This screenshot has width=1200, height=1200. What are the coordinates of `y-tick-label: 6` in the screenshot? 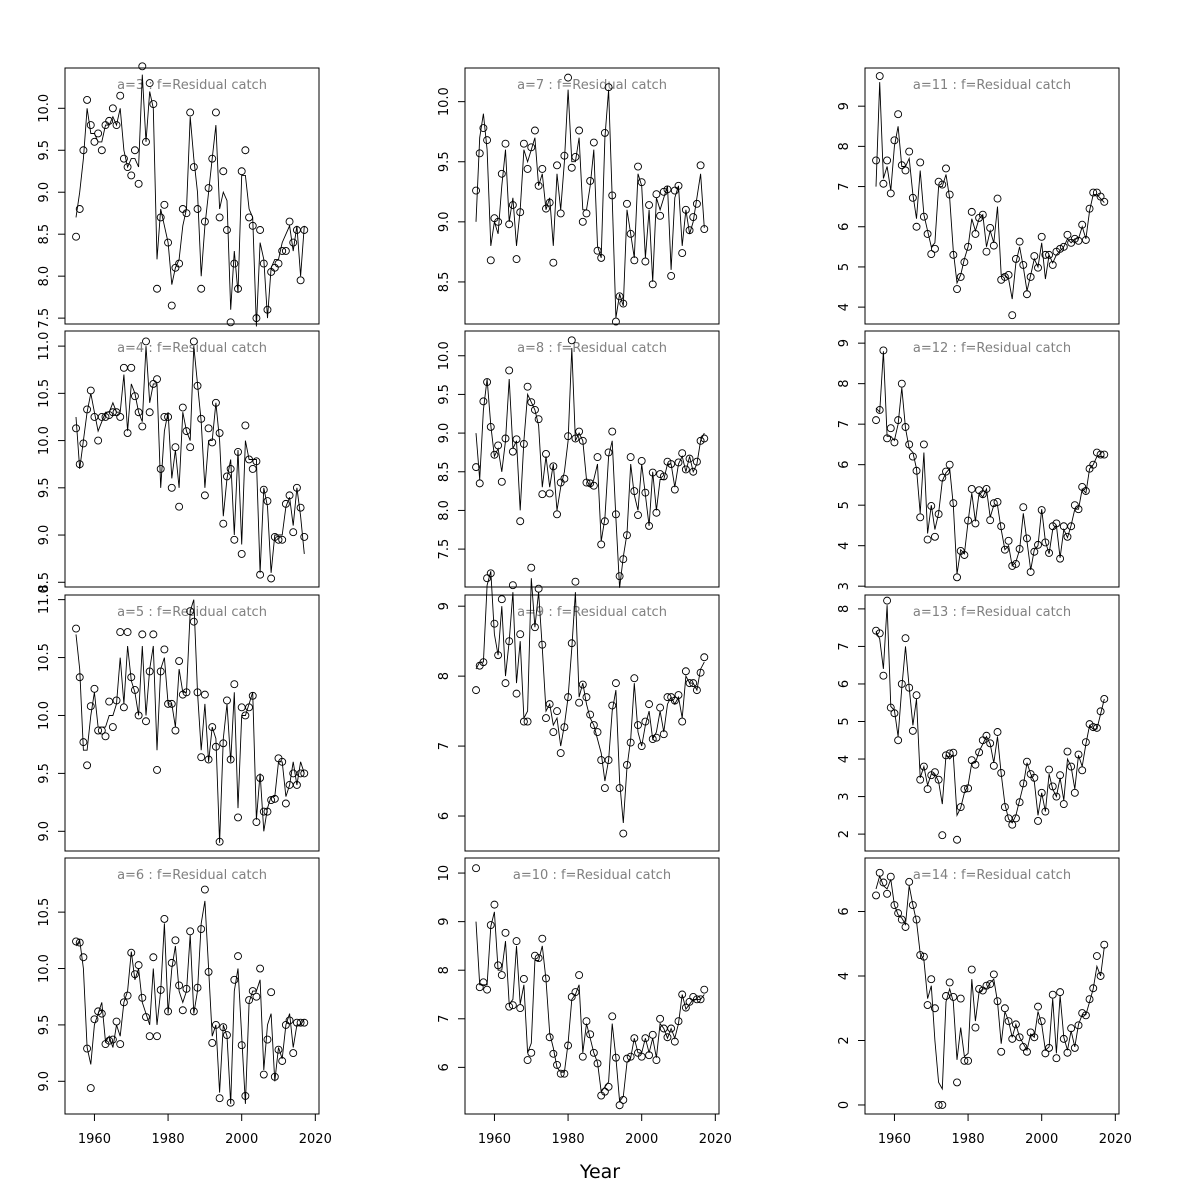 It's located at (844, 227).